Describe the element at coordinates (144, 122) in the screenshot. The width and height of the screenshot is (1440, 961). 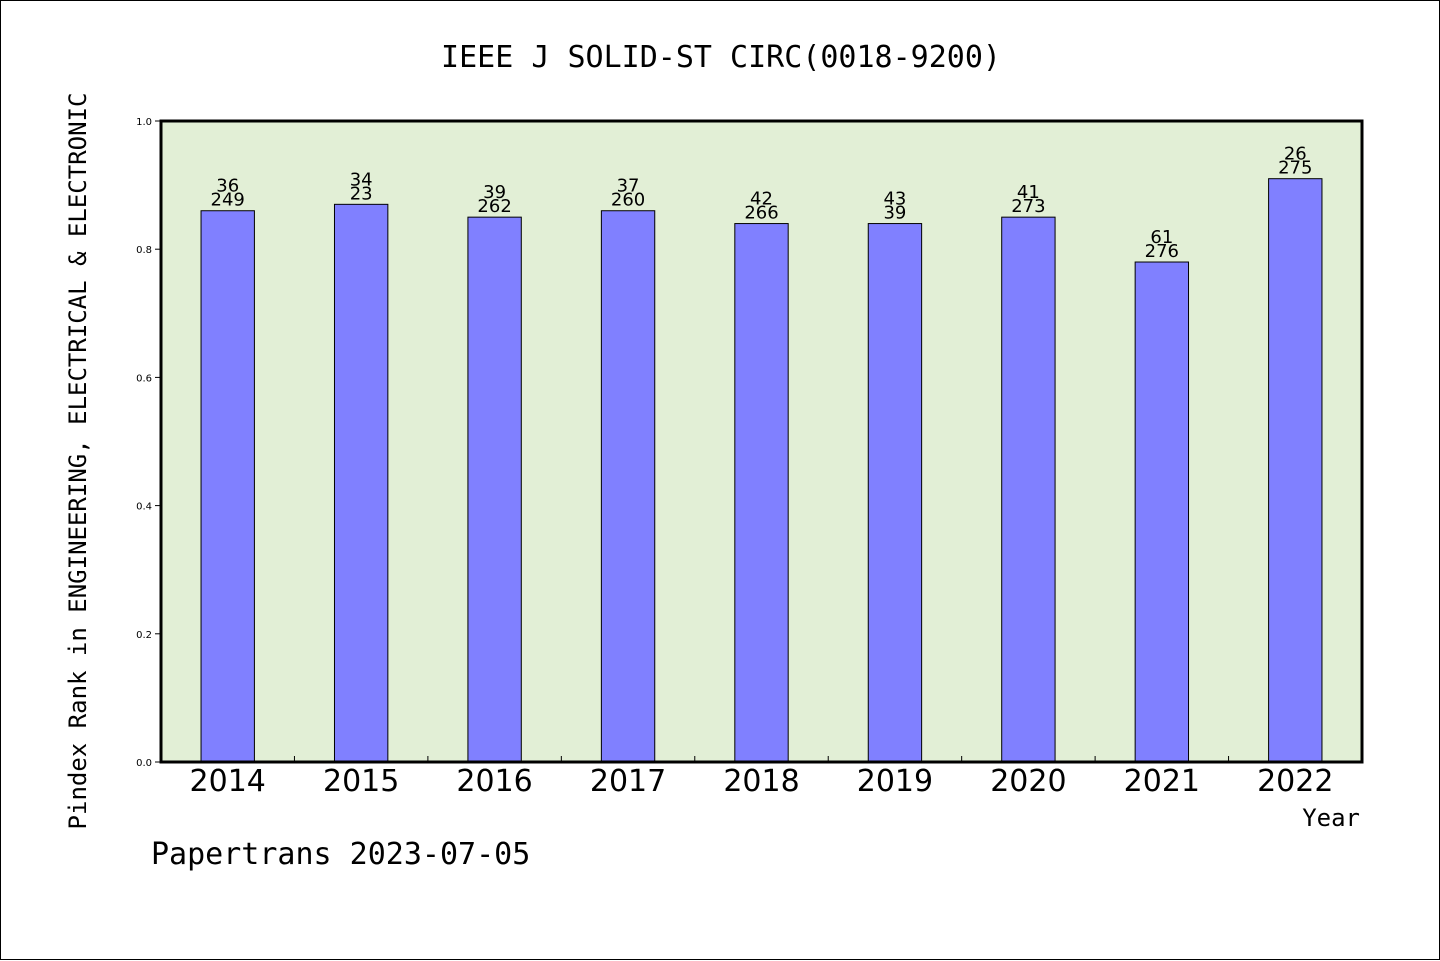
I see `y-tick-label: 1.0` at that location.